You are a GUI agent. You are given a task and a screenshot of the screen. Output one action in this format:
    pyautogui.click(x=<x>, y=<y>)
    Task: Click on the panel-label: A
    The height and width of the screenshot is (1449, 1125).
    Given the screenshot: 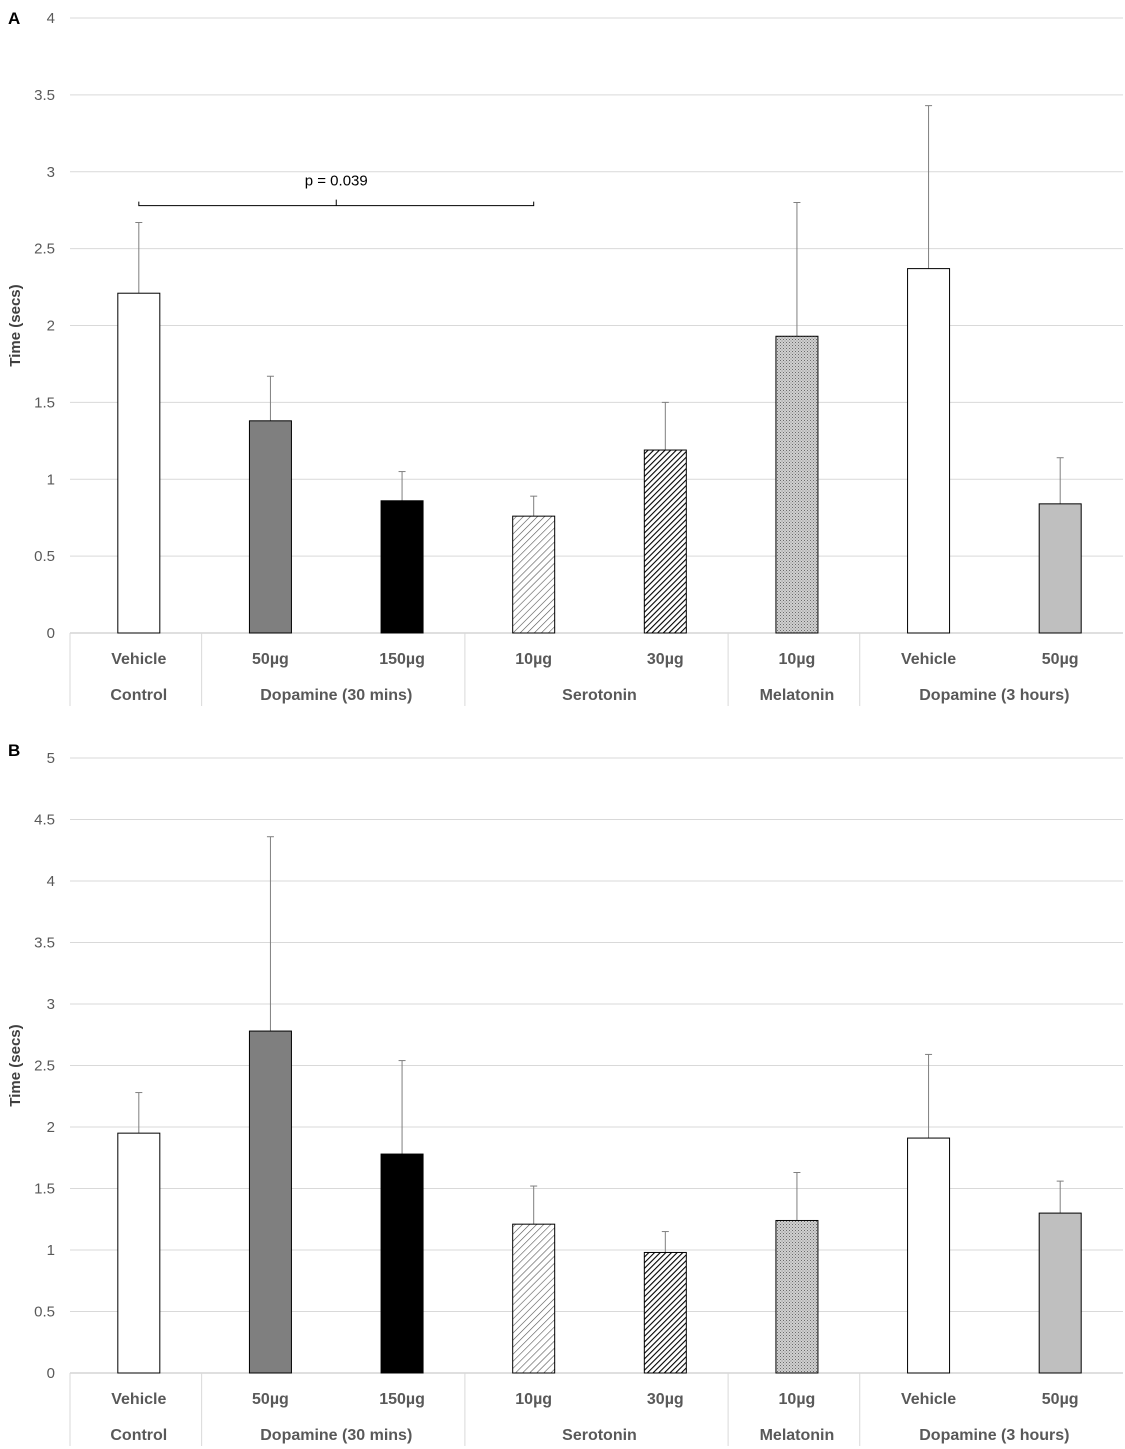 What is the action you would take?
    pyautogui.click(x=14, y=18)
    